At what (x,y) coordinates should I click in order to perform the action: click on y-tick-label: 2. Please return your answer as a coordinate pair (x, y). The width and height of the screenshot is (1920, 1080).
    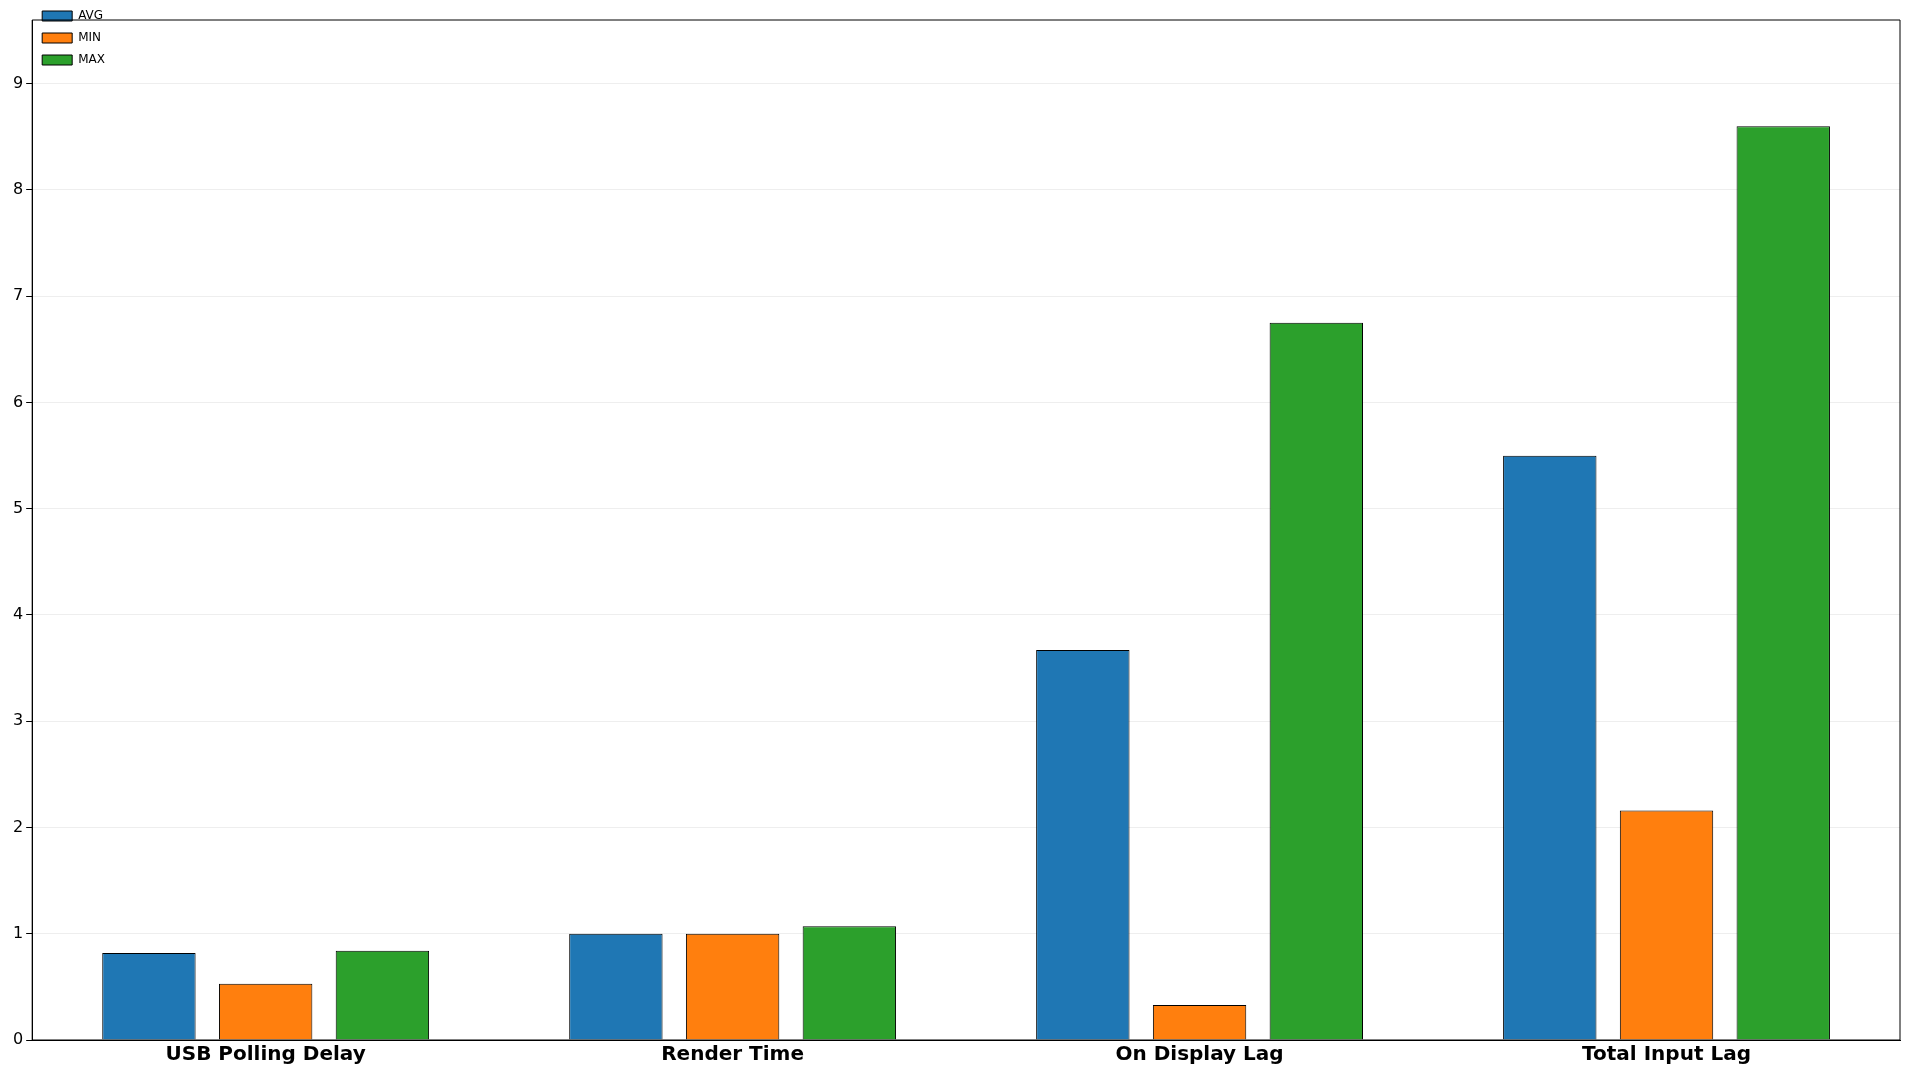
    Looking at the image, I should click on (18, 826).